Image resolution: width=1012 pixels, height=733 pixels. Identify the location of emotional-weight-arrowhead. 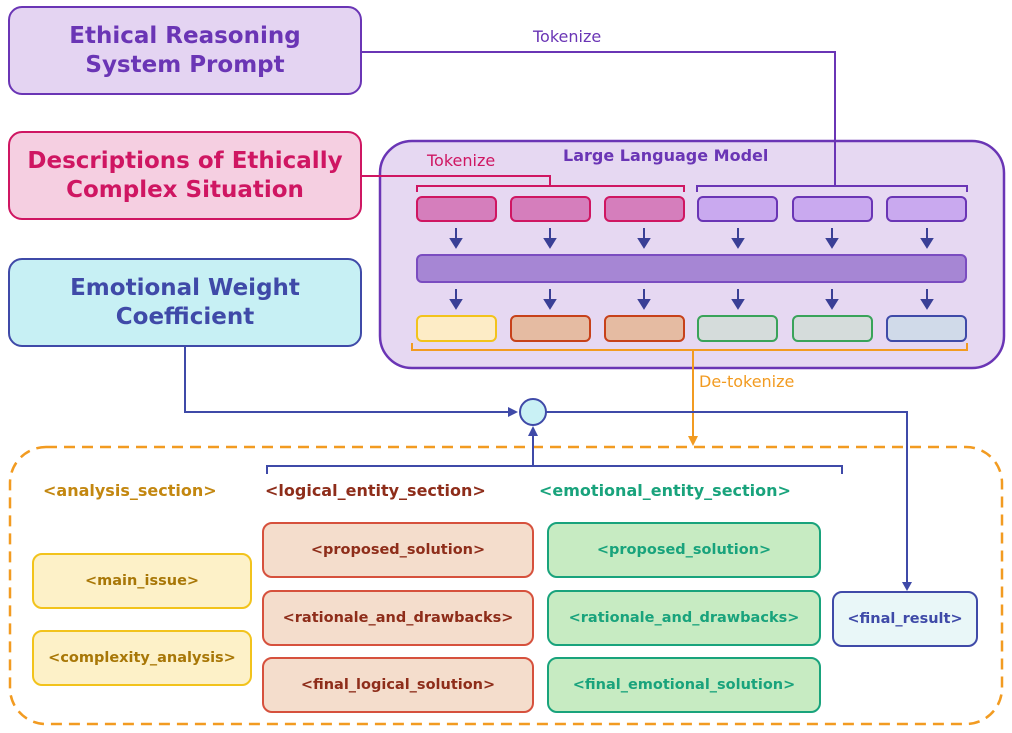
(513, 412).